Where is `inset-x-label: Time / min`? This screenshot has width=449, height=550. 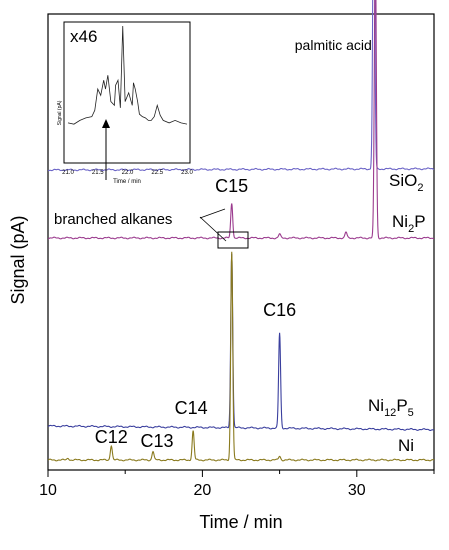
inset-x-label: Time / min is located at coordinates (127, 182).